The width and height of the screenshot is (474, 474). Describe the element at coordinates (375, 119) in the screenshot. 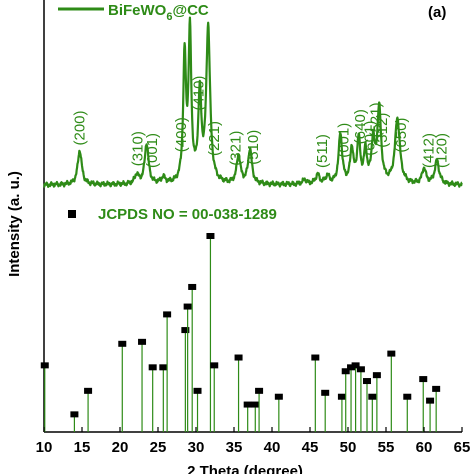

I see `peak-label: (521)` at that location.